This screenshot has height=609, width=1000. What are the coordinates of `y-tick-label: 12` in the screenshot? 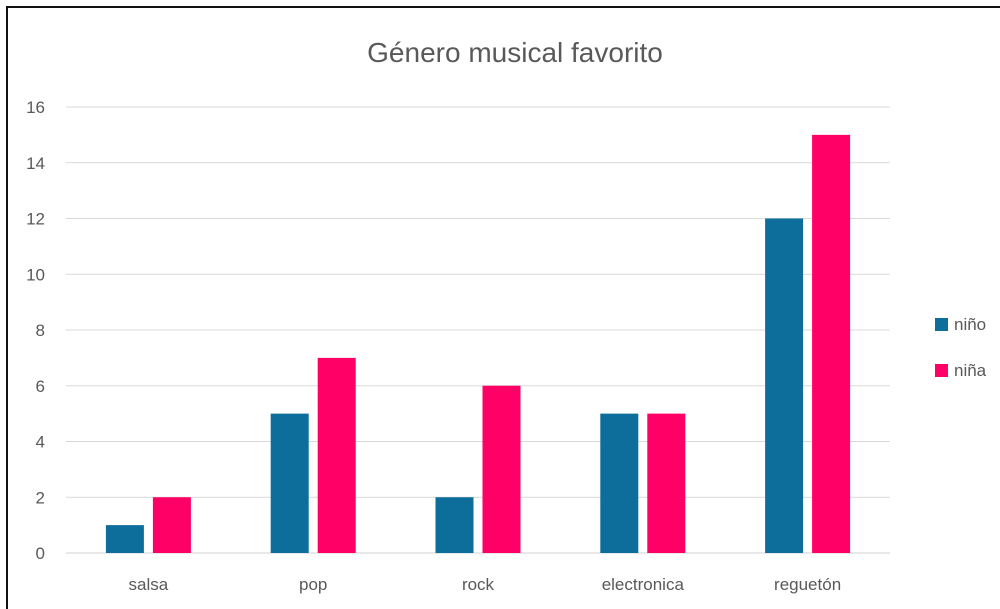 It's located at (35, 219).